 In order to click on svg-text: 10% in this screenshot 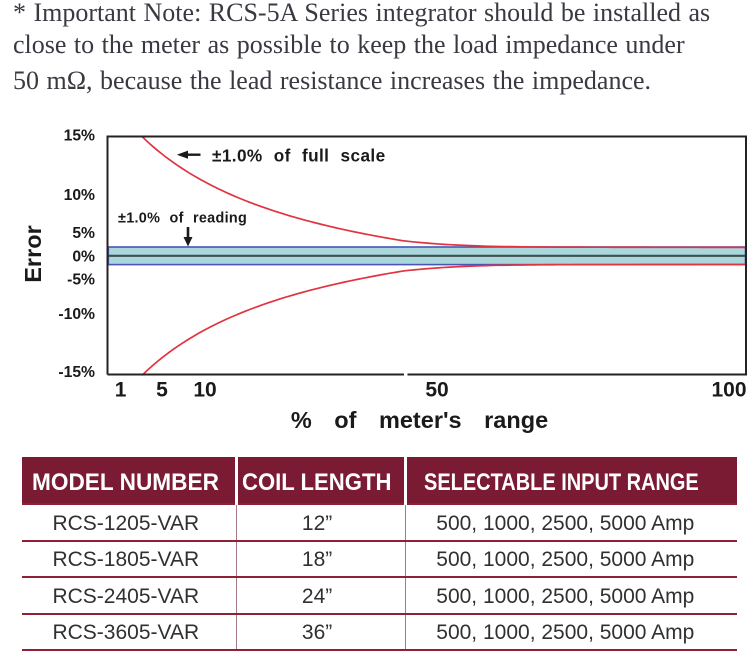, I will do `click(79, 195)`.